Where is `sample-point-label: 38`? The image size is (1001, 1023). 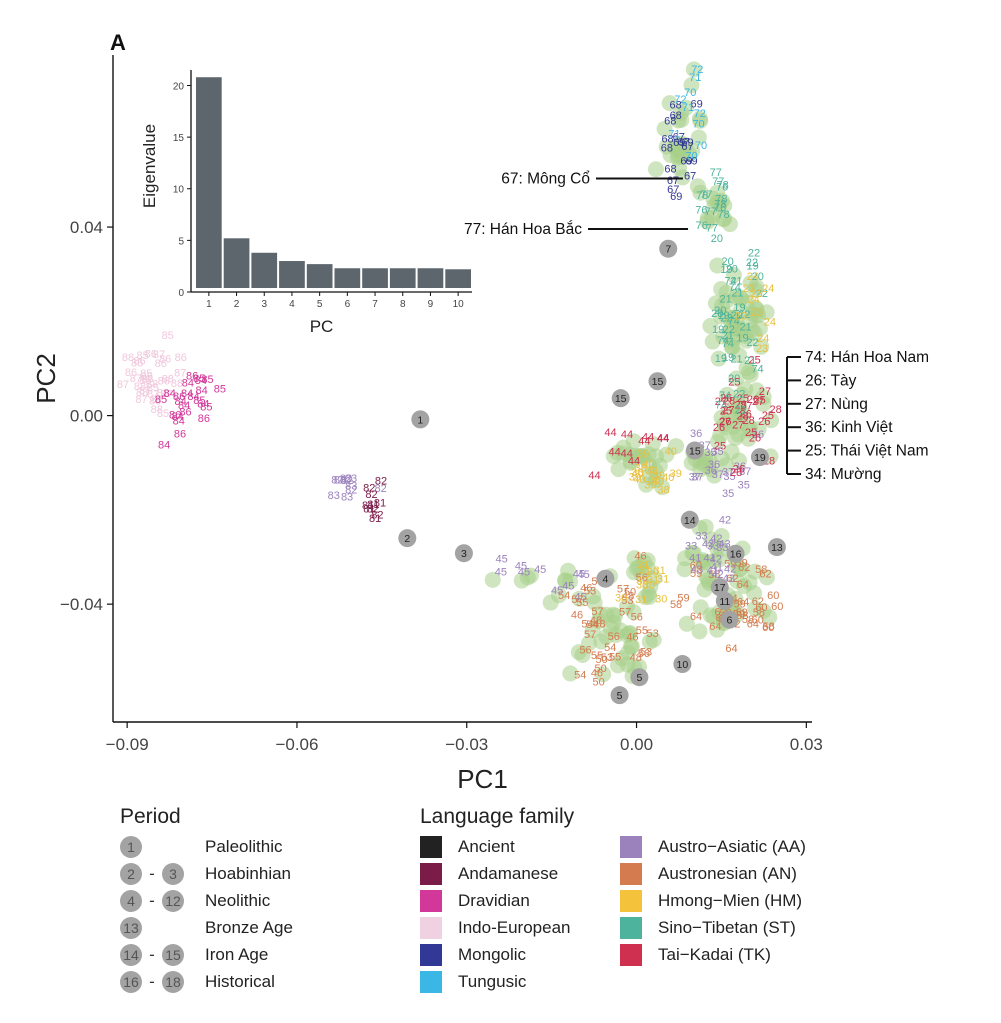 sample-point-label: 38 is located at coordinates (640, 468).